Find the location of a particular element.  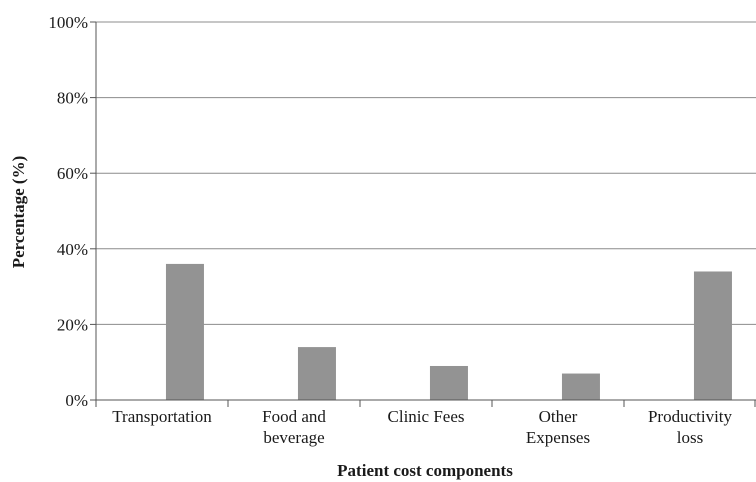

y-tick-label: 40% is located at coordinates (72, 249).